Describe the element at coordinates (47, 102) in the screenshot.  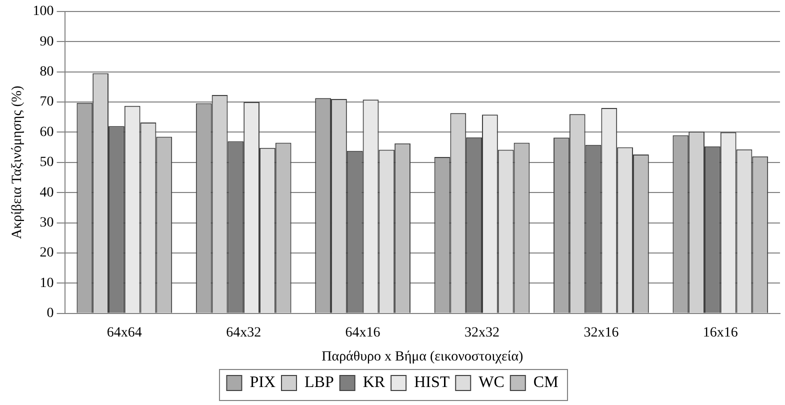
I see `y-tick-label: 70` at that location.